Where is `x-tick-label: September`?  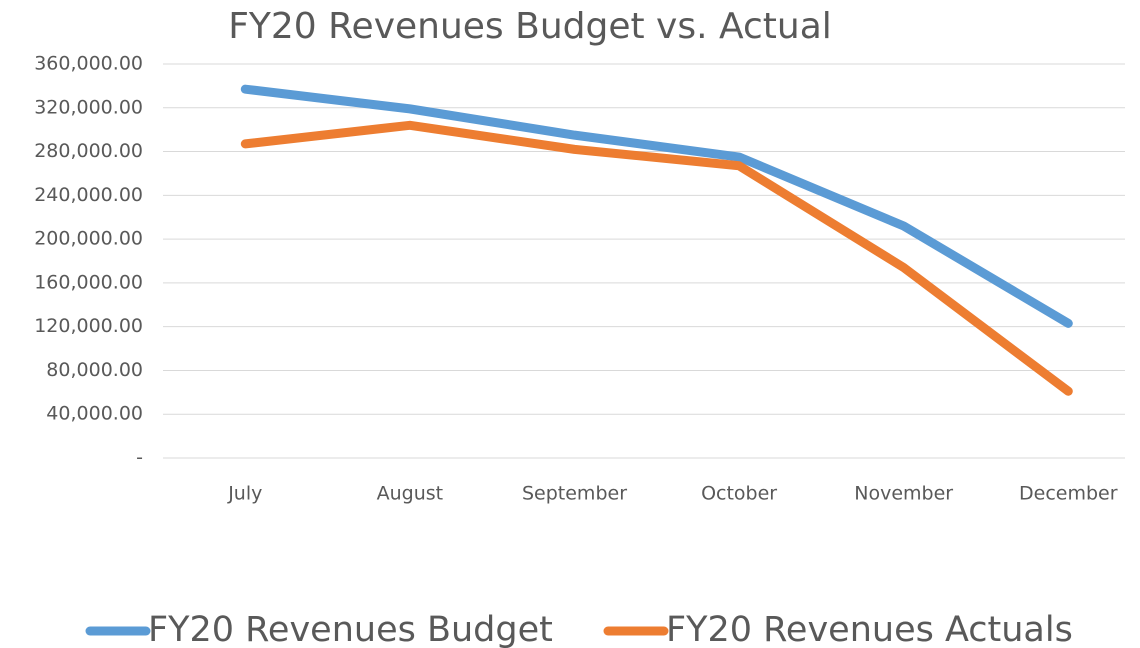 x-tick-label: September is located at coordinates (574, 494).